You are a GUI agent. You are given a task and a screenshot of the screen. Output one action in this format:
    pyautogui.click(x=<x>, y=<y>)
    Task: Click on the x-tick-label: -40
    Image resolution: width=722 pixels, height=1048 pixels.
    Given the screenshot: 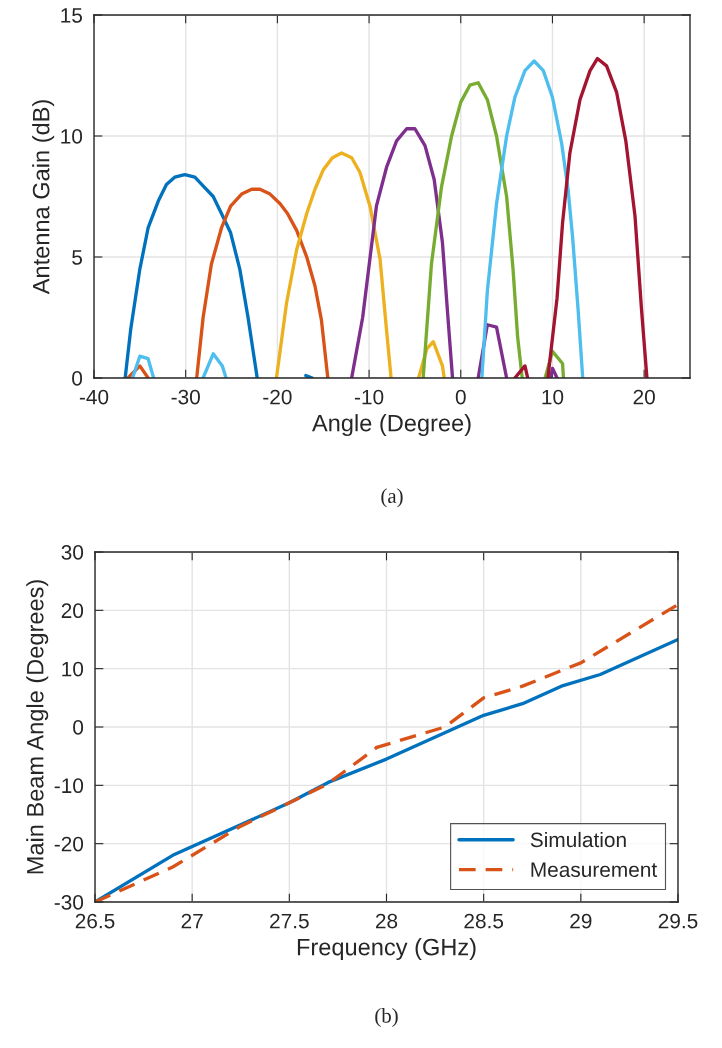 What is the action you would take?
    pyautogui.click(x=94, y=397)
    